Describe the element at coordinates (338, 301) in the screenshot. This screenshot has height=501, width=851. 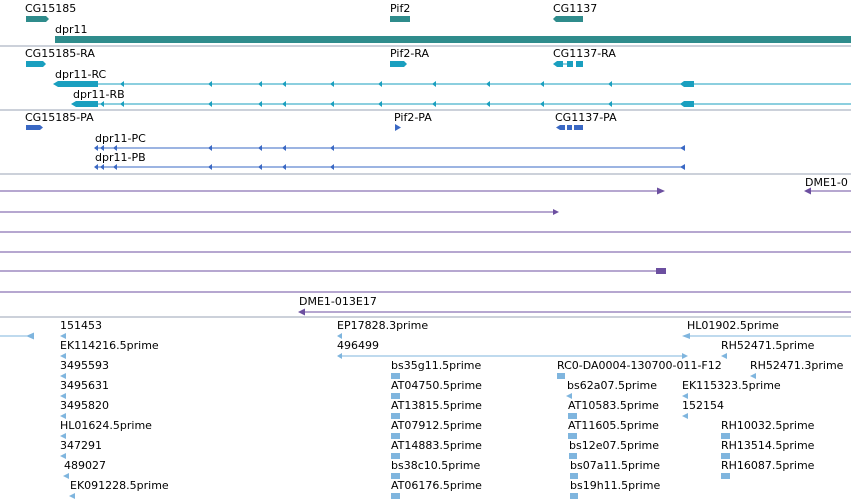
I see `clone-label: DME1-013E17` at that location.